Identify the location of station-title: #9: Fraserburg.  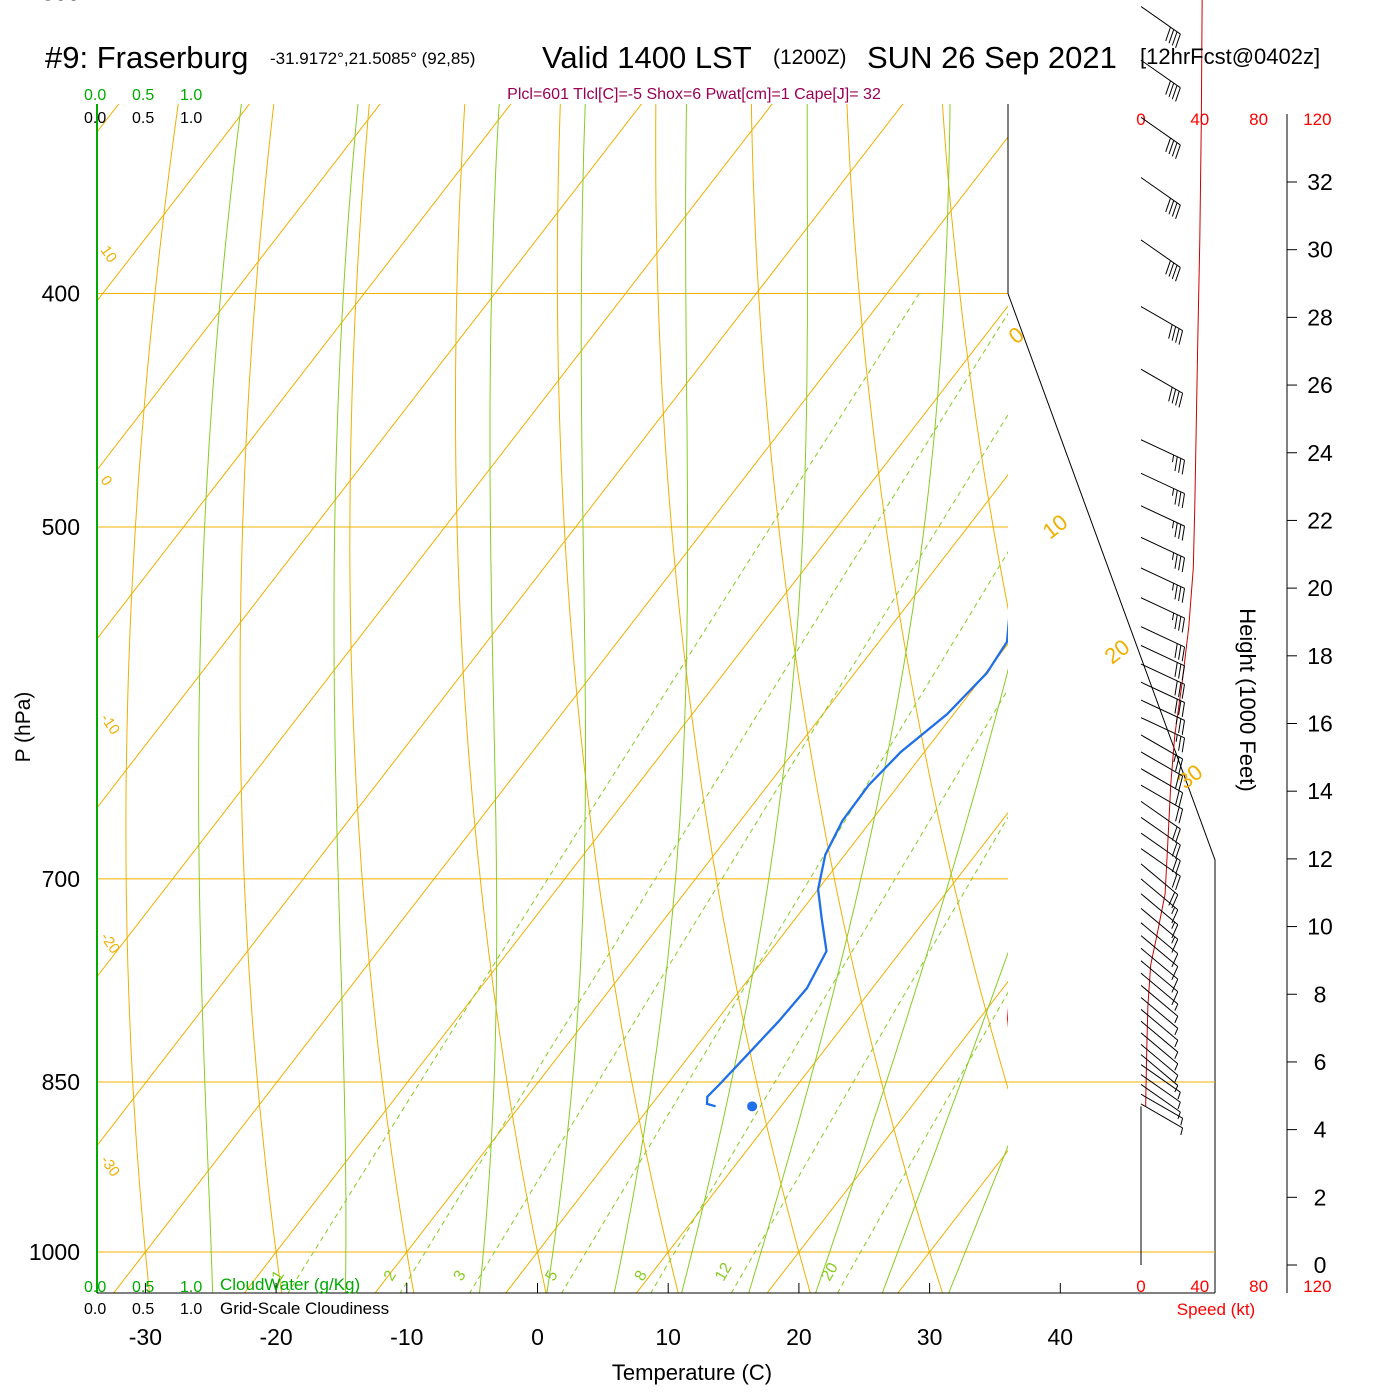
(146, 57).